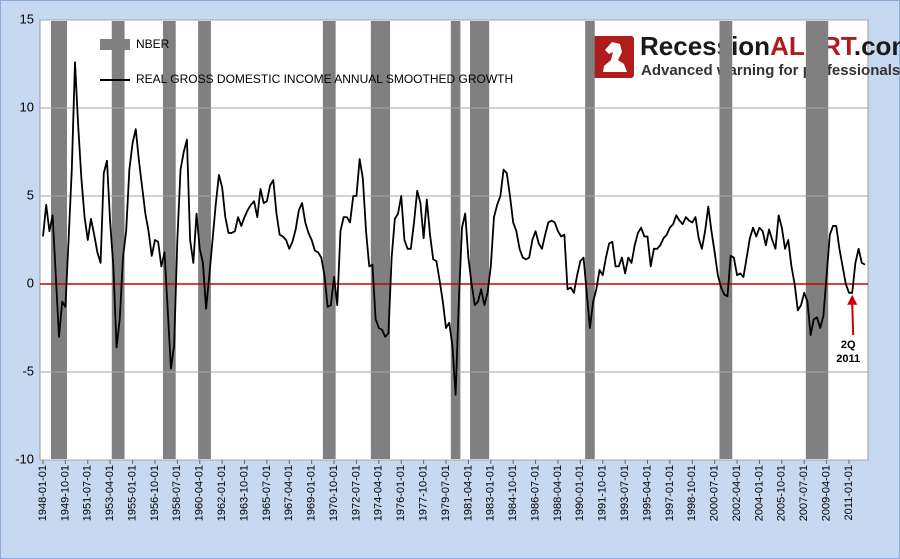 The width and height of the screenshot is (900, 559). I want to click on x-tick-label: 1967-04-01, so click(289, 493).